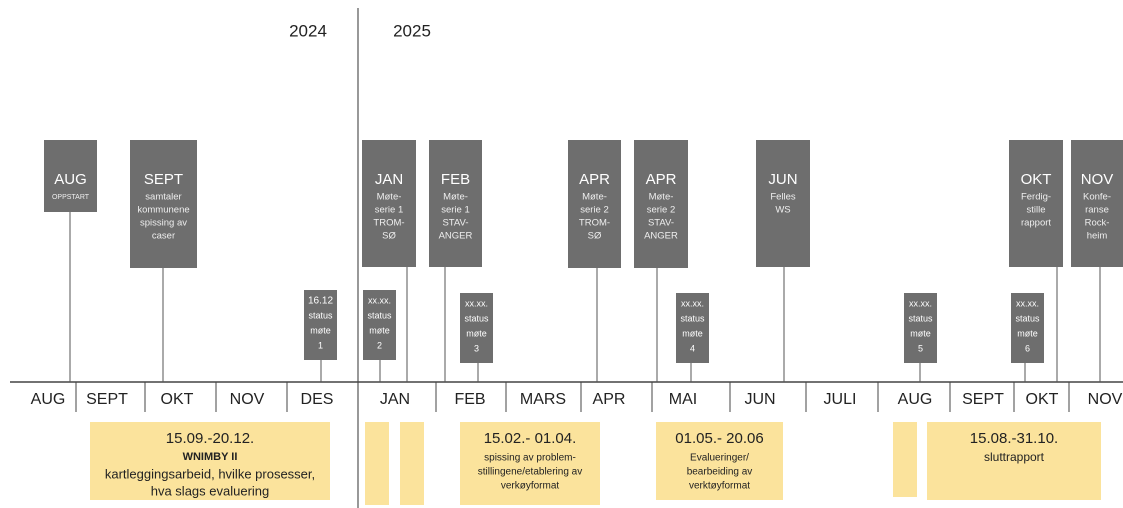  What do you see at coordinates (412, 30) in the screenshot?
I see `year-label: 2025` at bounding box center [412, 30].